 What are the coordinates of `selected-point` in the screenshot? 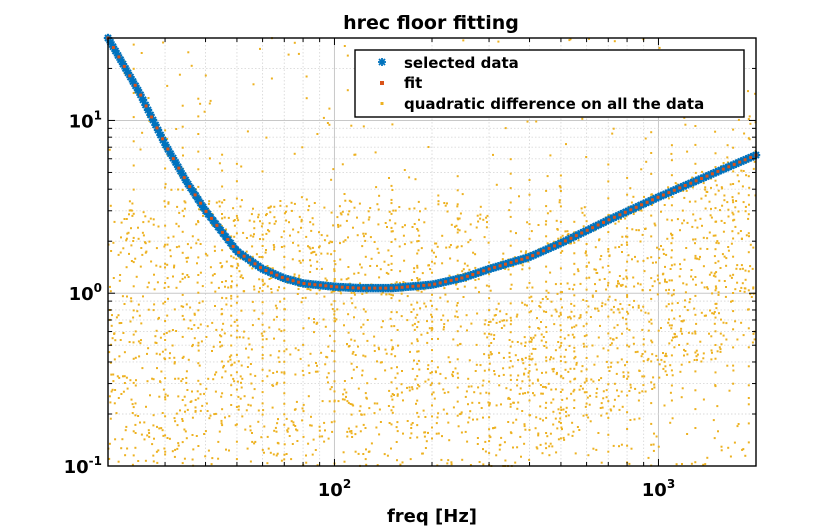 It's located at (175, 162).